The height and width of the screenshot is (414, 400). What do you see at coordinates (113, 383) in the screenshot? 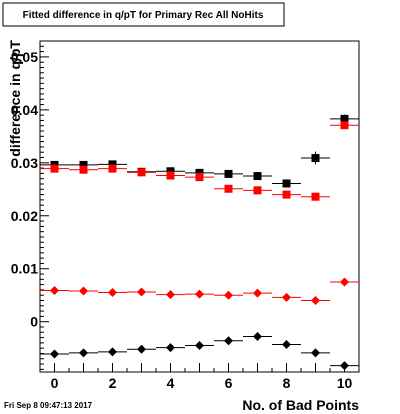
I see `x-tick-label: 2` at bounding box center [113, 383].